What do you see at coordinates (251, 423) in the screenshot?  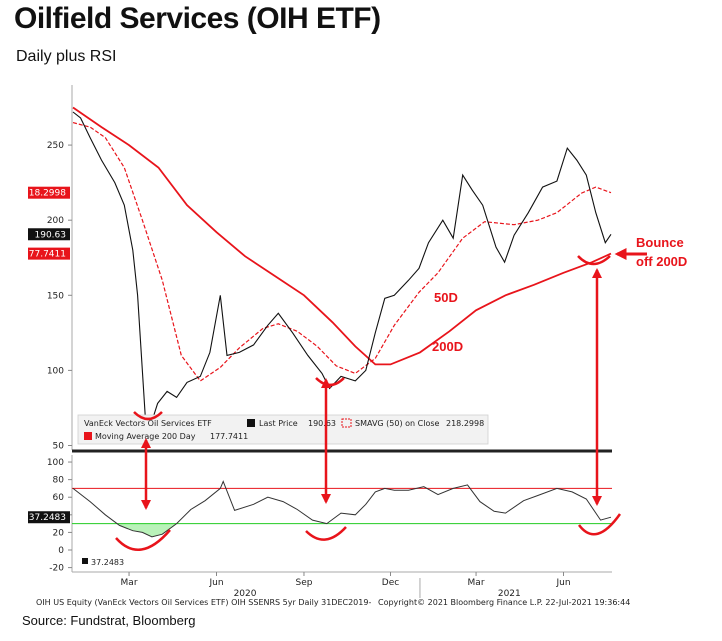 I see `legend-last-price-swatch` at bounding box center [251, 423].